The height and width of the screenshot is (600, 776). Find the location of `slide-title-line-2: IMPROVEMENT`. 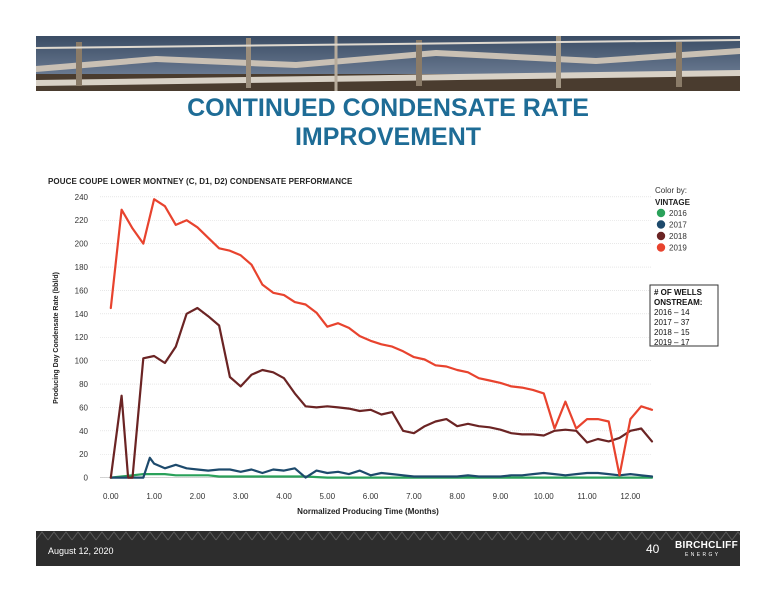

slide-title-line-2: IMPROVEMENT is located at coordinates (388, 137).